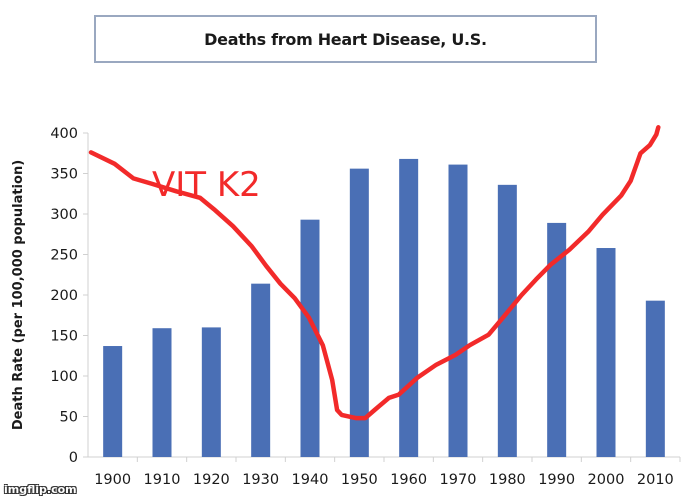  What do you see at coordinates (409, 308) in the screenshot?
I see `bar-1960` at bounding box center [409, 308].